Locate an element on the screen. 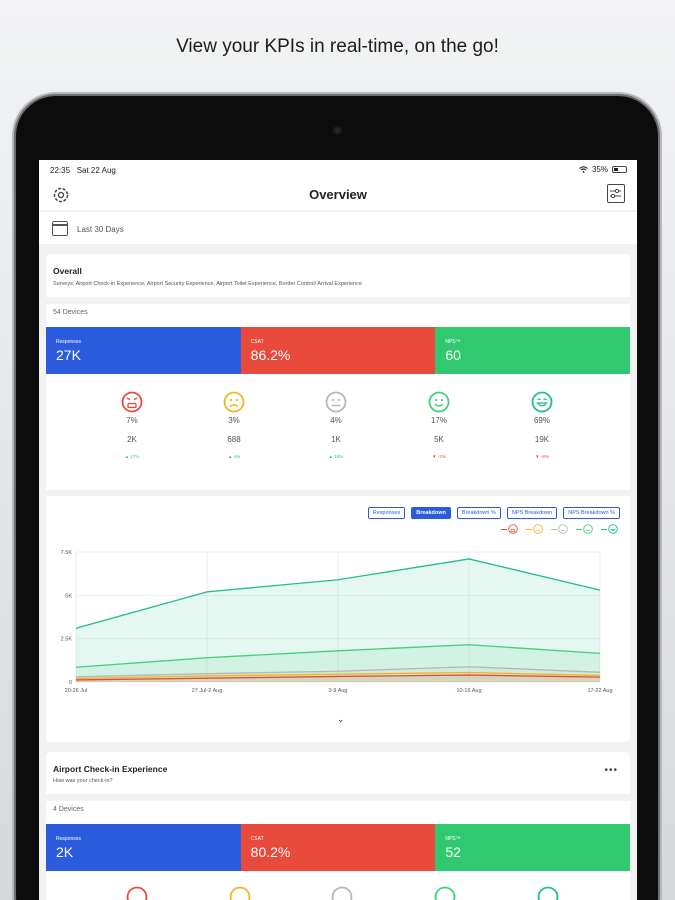  kpi-csat: CSAT 86.2% is located at coordinates (338, 350).